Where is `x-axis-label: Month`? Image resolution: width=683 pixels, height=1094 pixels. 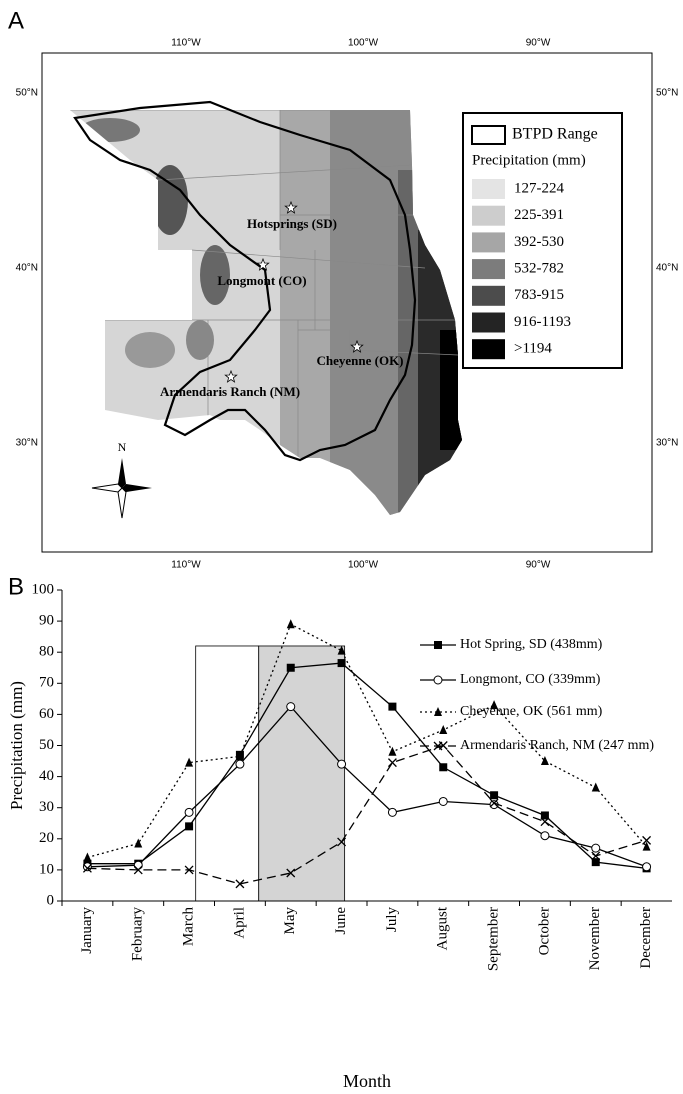
x-axis-label: Month is located at coordinates (367, 1081).